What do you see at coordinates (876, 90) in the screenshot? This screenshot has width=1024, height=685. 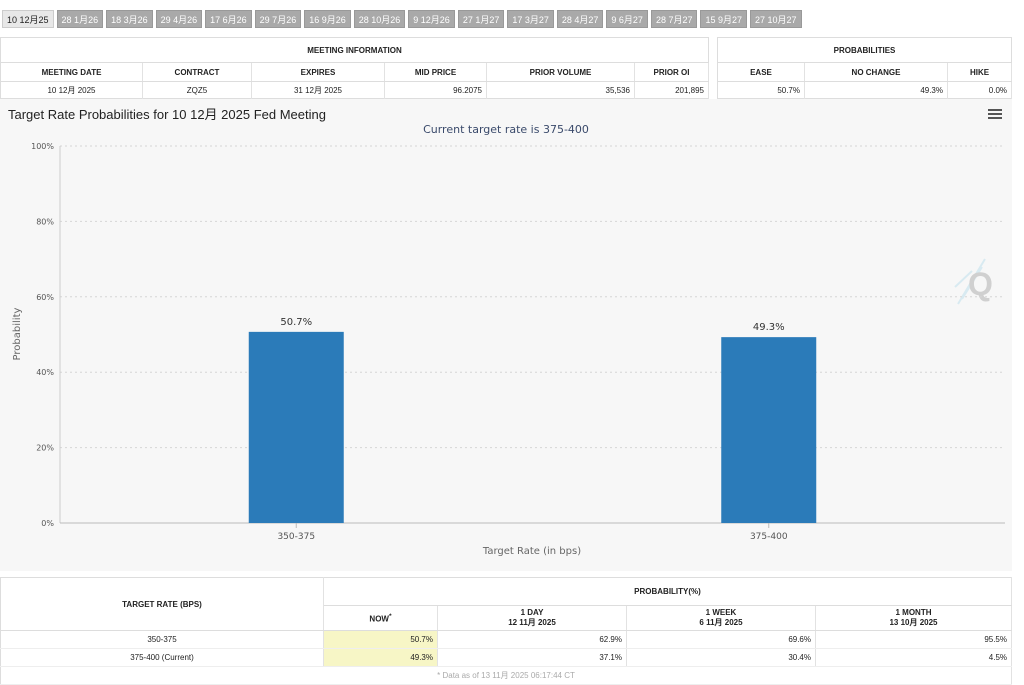 I see `no-change-value: 49.3%` at bounding box center [876, 90].